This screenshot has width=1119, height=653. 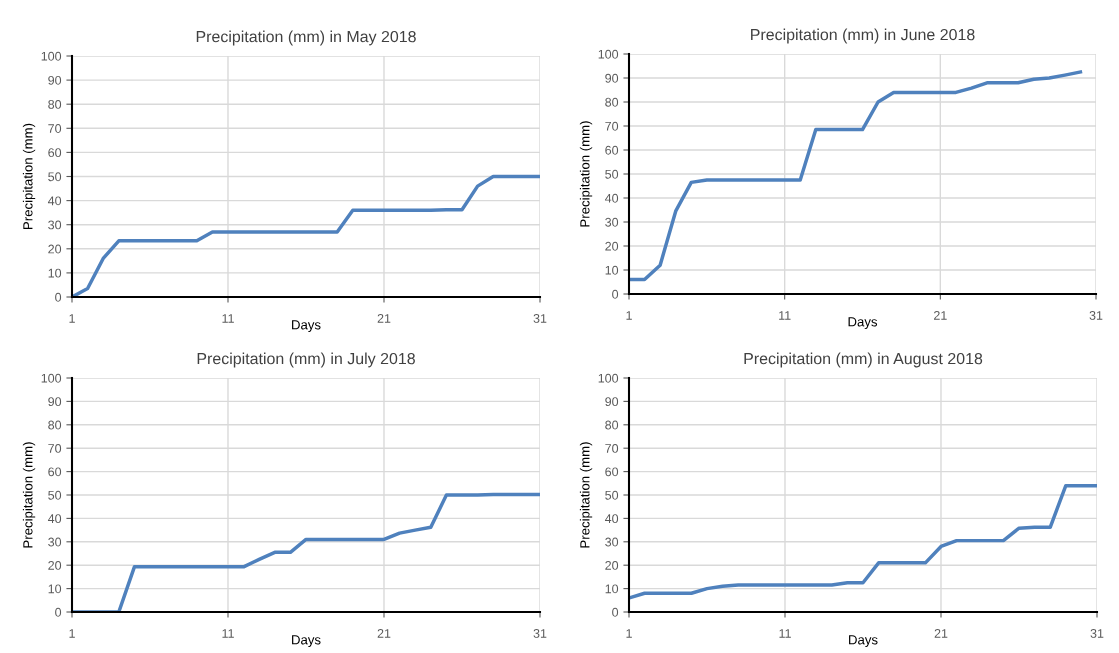 I want to click on chart-title: Precipitation (mm) in July 2018, so click(x=306, y=360).